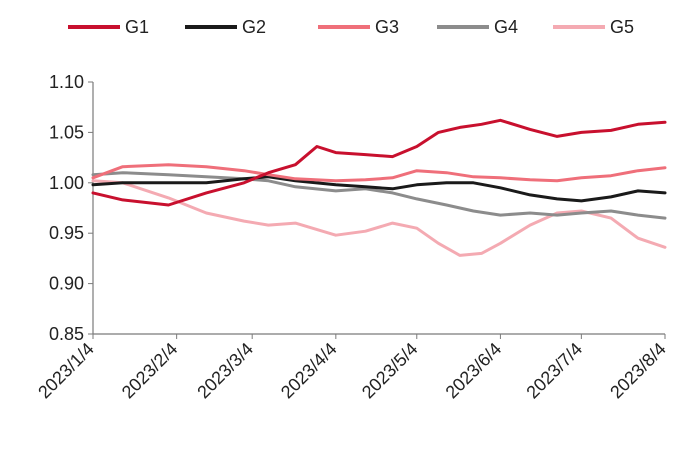 The width and height of the screenshot is (678, 450). I want to click on legend-item-g3: G3, so click(358, 27).